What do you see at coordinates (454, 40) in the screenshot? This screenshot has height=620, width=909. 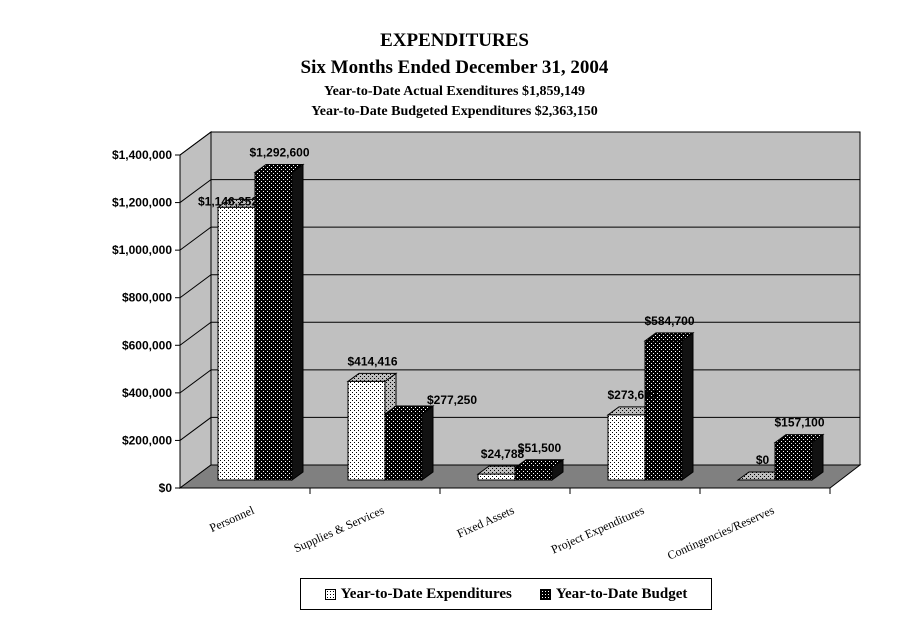 I see `chart-title: EXPENDITURES` at bounding box center [454, 40].